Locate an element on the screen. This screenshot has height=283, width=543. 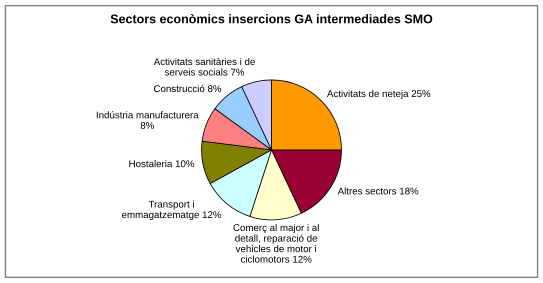
slice-label: Activitats sanitàries i de serveis socials 7% is located at coordinates (204, 67).